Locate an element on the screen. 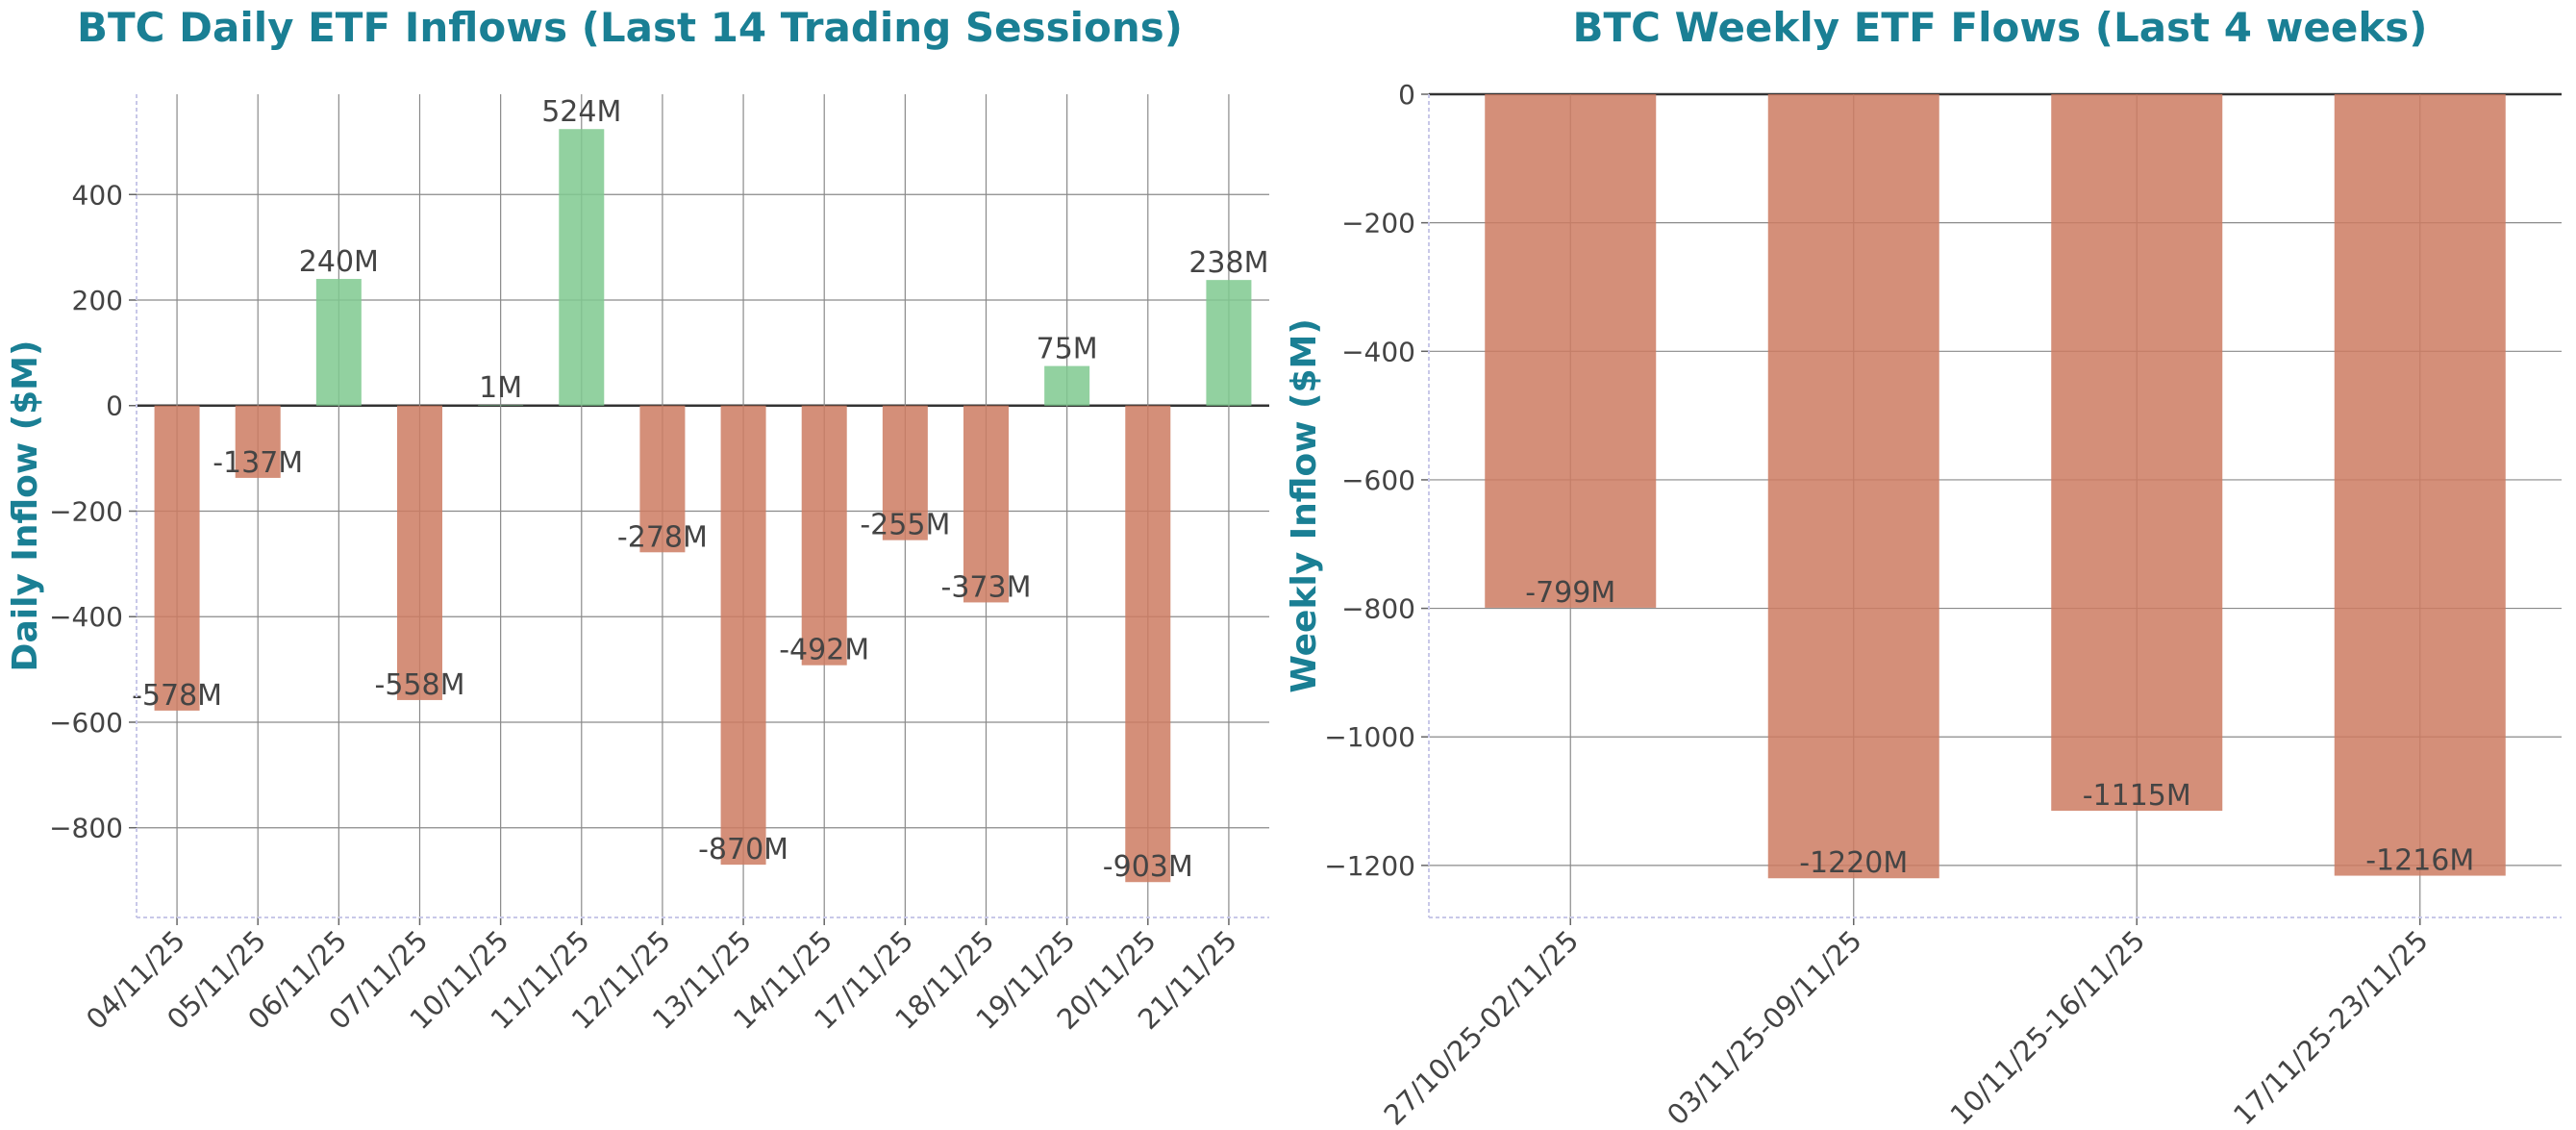 The image size is (2576, 1130). weekly-data-label: -1216M is located at coordinates (2419, 861).